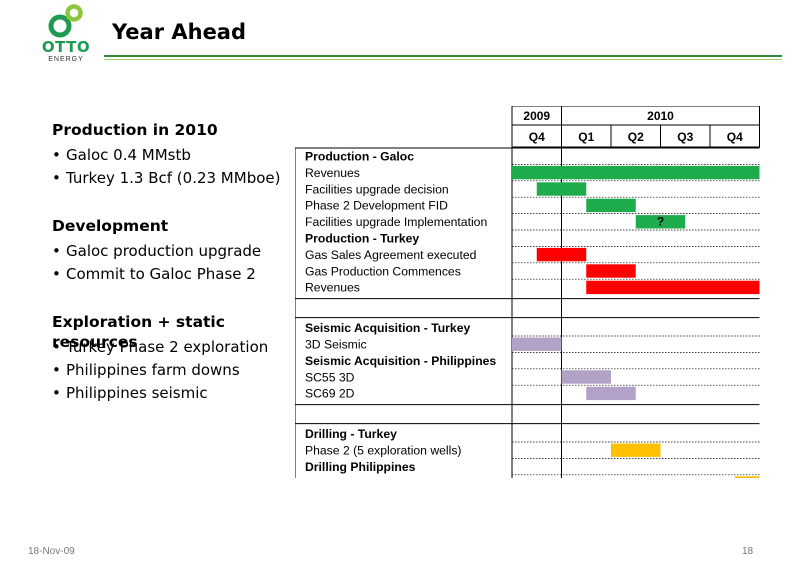 Image resolution: width=800 pixels, height=565 pixels. What do you see at coordinates (66, 59) in the screenshot?
I see `logo-subtext: ENERGY` at bounding box center [66, 59].